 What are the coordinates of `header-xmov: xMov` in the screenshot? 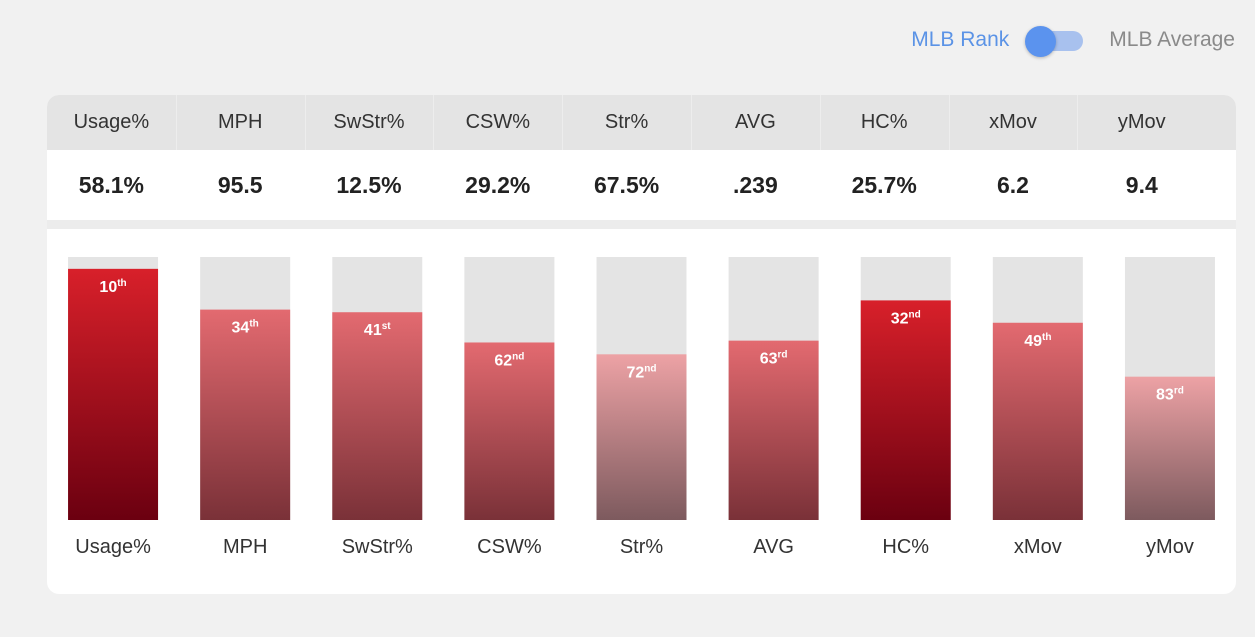 It's located at (1013, 122).